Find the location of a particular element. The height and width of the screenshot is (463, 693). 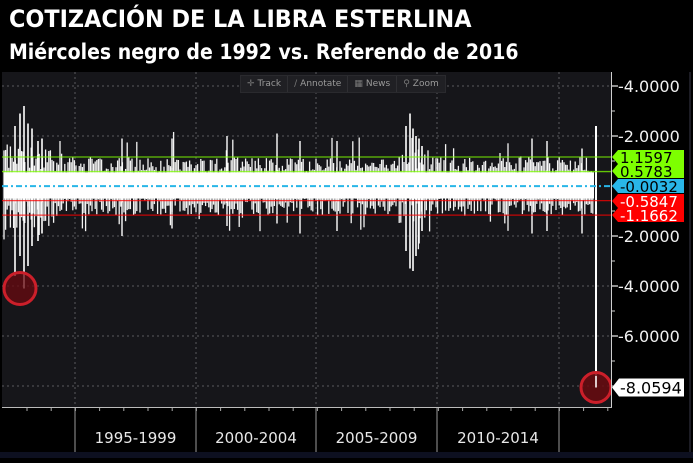

x-tick-label: 2000-2004 is located at coordinates (256, 438).